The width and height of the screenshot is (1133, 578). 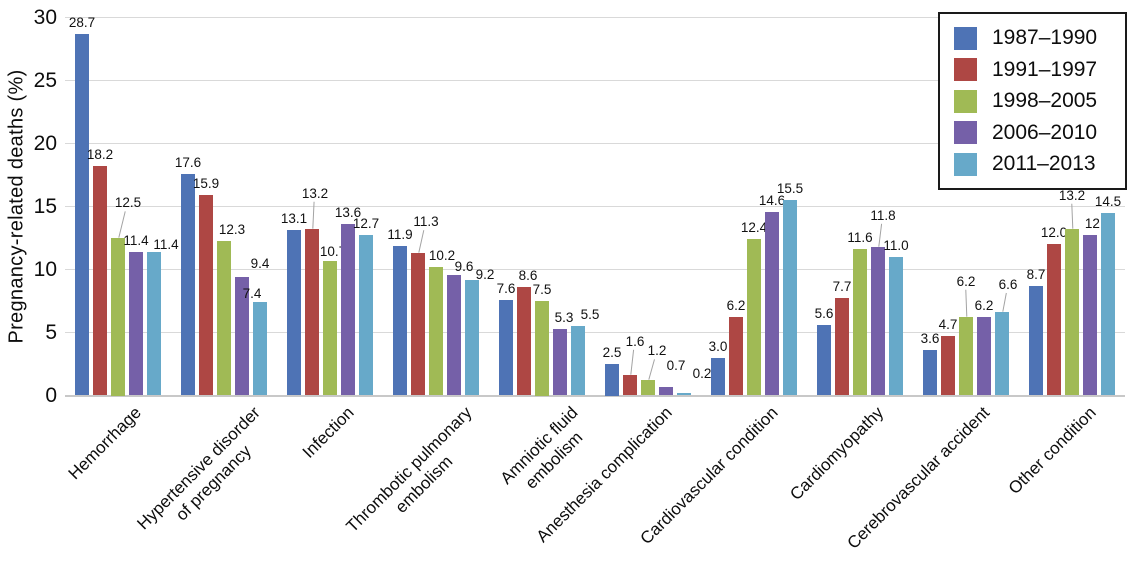 What do you see at coordinates (578, 361) in the screenshot?
I see `bar-amniotic-fluid-2011–2013` at bounding box center [578, 361].